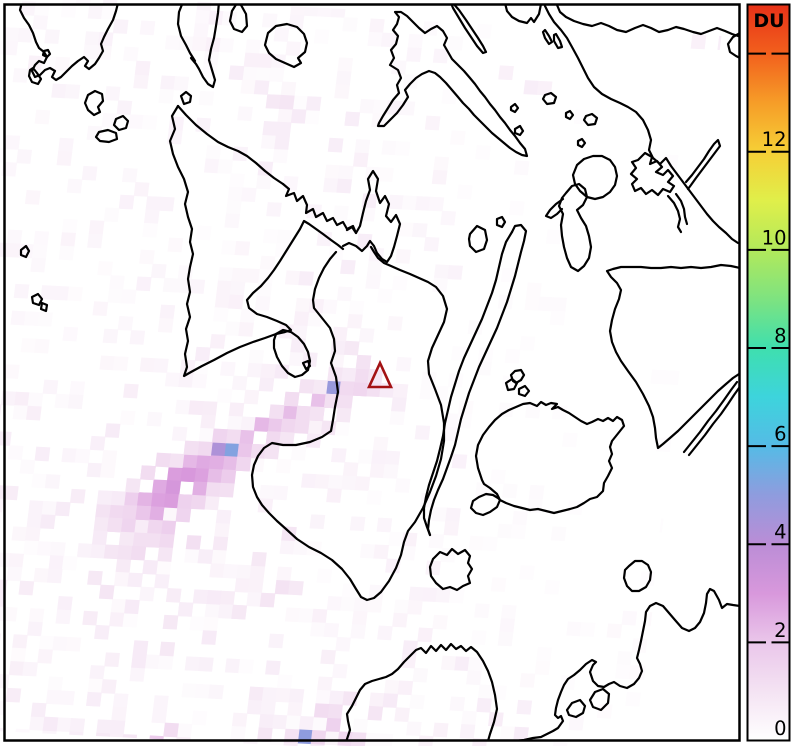 The height and width of the screenshot is (746, 792). Describe the element at coordinates (780, 335) in the screenshot. I see `colorbar-tick-label: 8` at that location.